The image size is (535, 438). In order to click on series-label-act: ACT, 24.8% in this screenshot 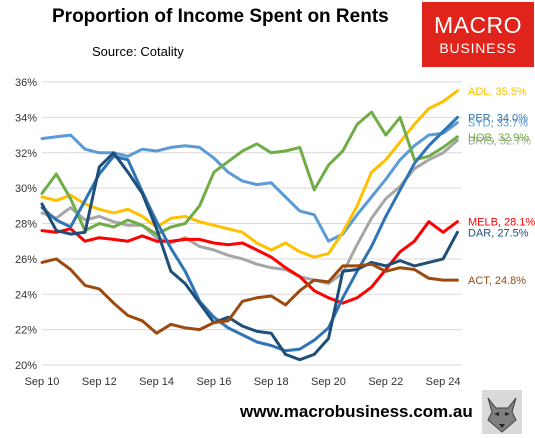, I will do `click(497, 281)`.